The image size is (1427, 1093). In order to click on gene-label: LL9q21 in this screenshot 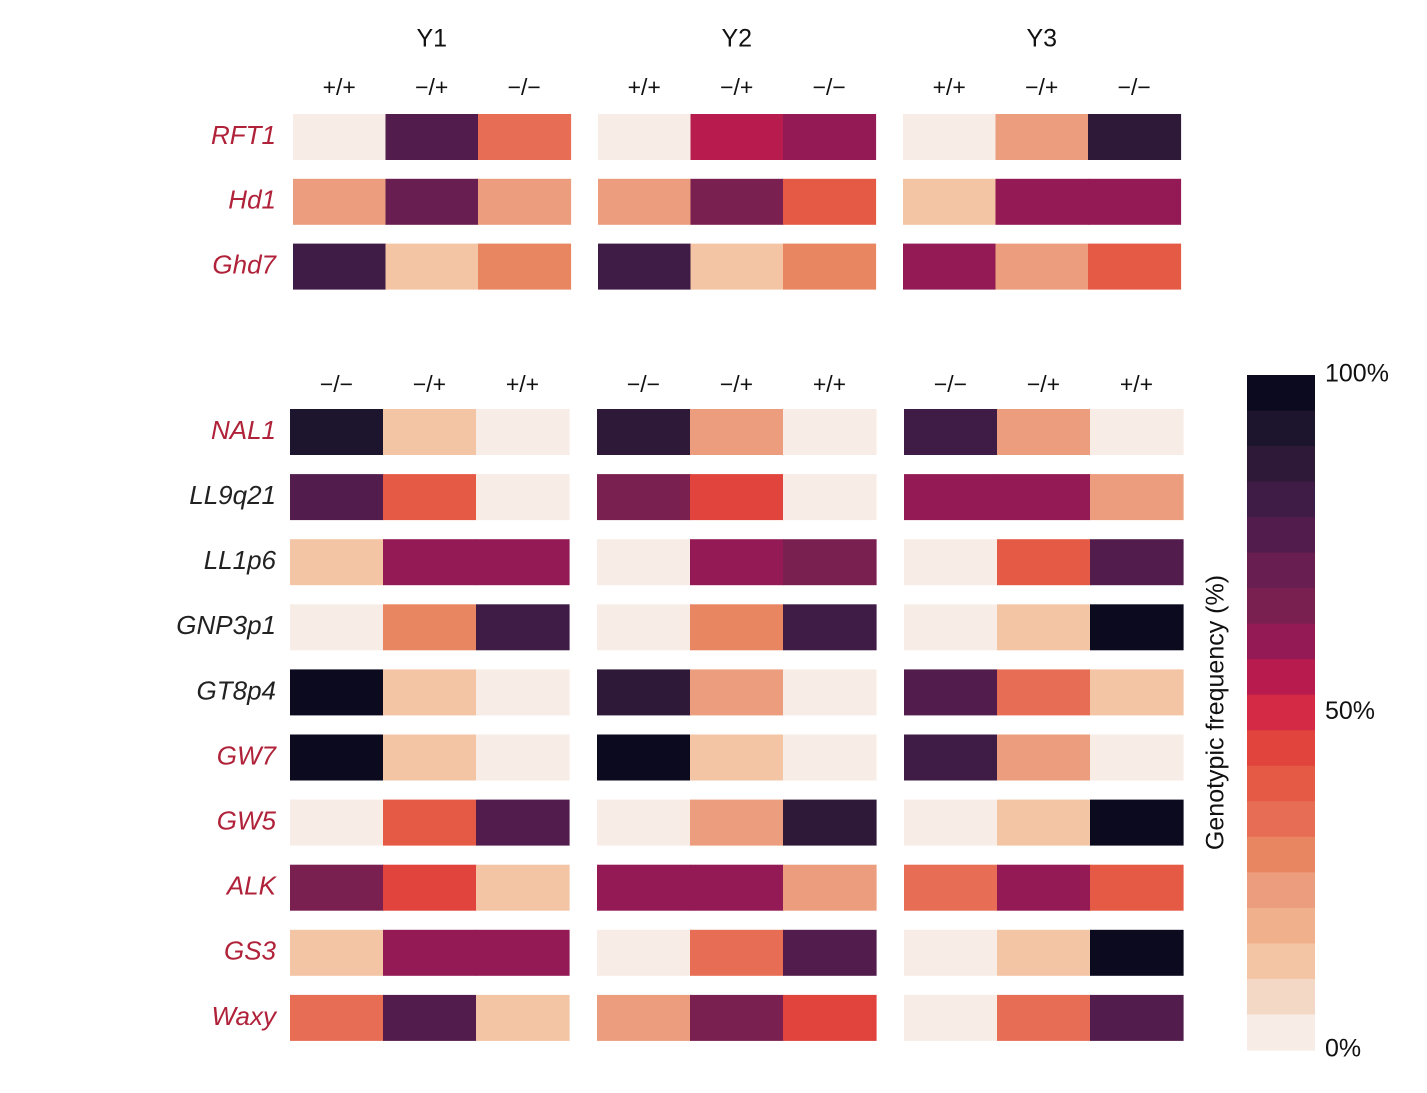, I will do `click(232, 495)`.